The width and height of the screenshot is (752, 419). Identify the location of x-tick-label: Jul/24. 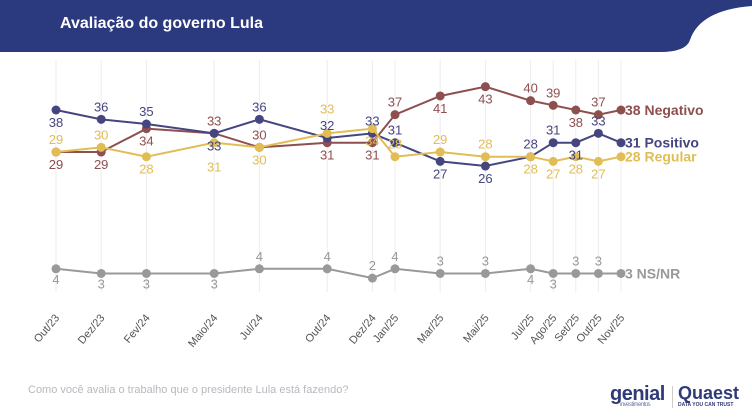
(252, 327).